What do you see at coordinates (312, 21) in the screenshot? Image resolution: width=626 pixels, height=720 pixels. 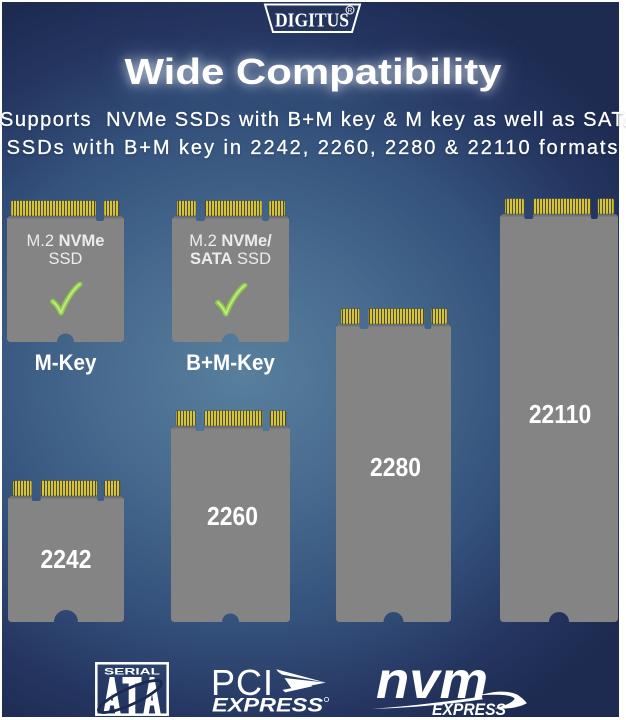 I see `svg-text: DIGITUS` at bounding box center [312, 21].